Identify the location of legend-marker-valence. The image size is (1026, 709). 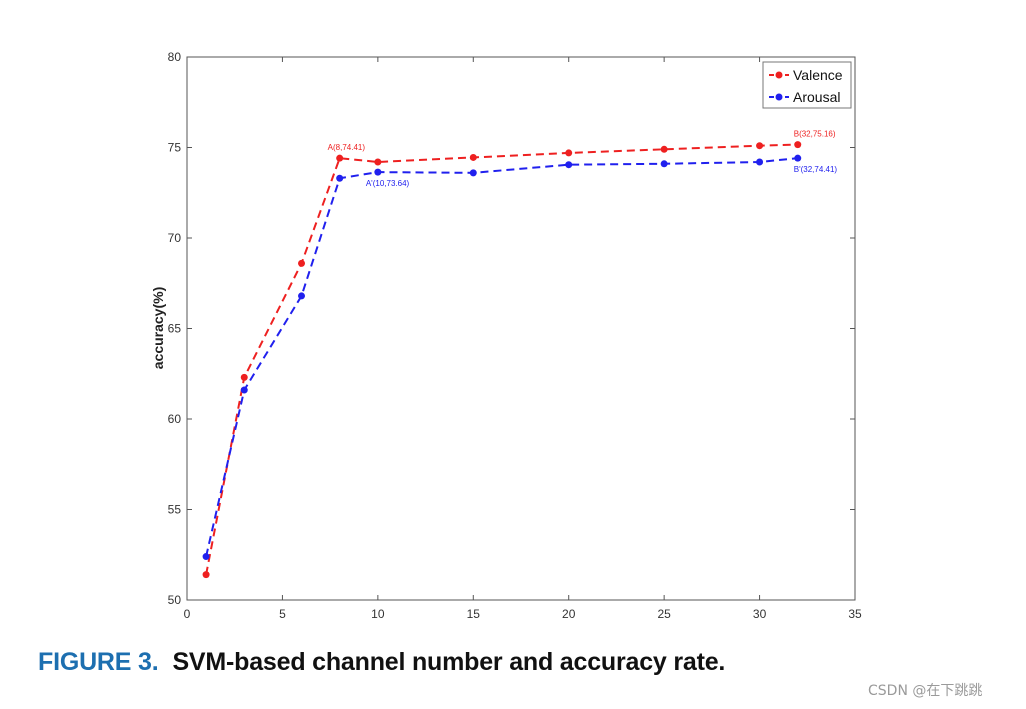
(779, 75).